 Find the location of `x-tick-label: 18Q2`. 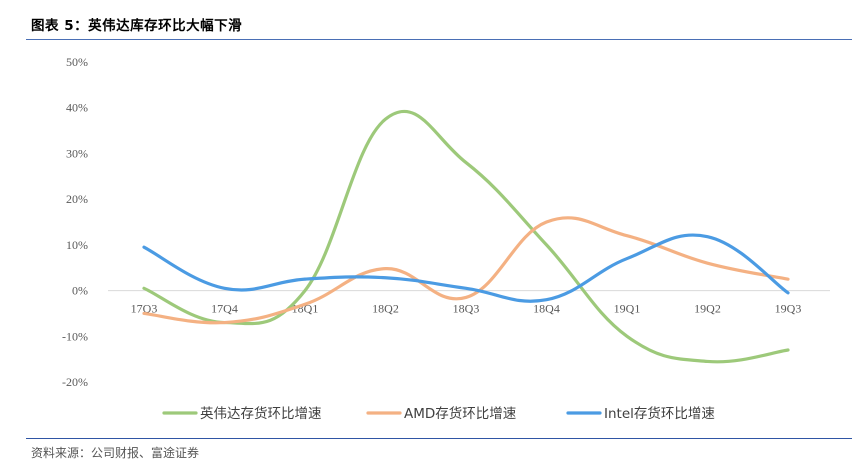

x-tick-label: 18Q2 is located at coordinates (385, 309).